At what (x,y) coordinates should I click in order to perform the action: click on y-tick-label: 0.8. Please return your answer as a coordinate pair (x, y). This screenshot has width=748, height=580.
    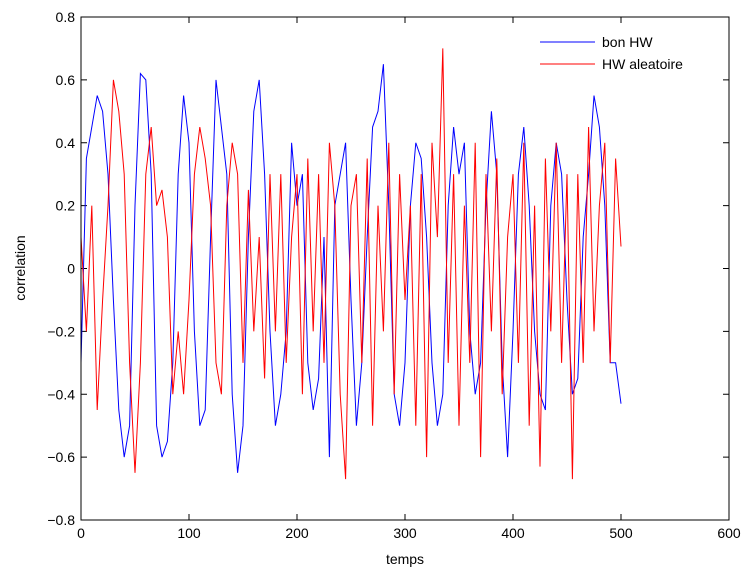
    Looking at the image, I should click on (66, 17).